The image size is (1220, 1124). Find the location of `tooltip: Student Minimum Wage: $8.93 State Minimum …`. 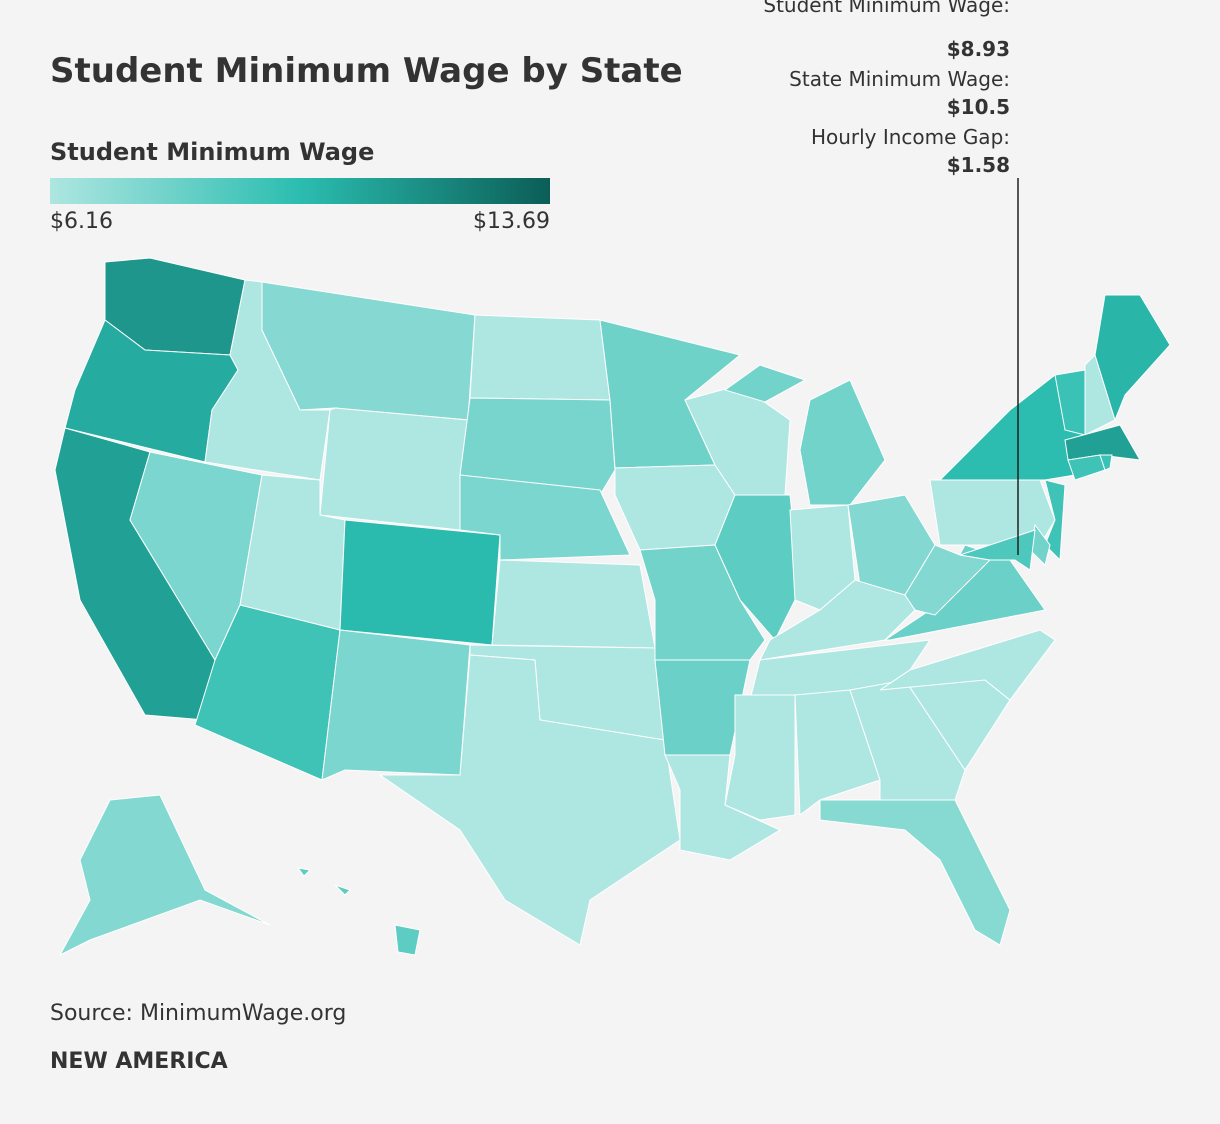

tooltip: Student Minimum Wage: $8.93 State Minimum … is located at coordinates (886, 88).